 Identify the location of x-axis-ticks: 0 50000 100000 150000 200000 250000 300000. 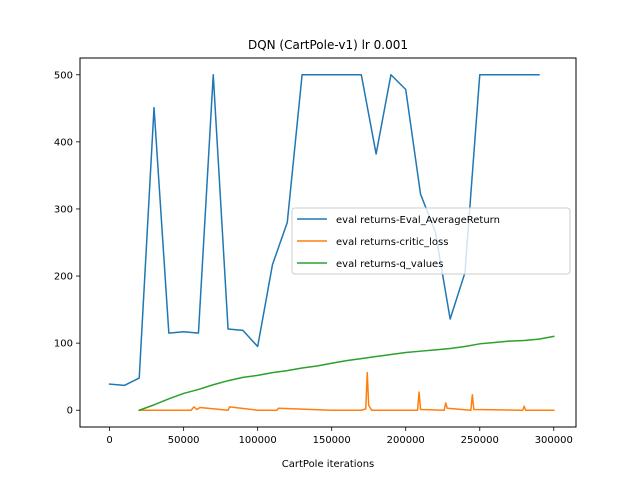
(339, 436).